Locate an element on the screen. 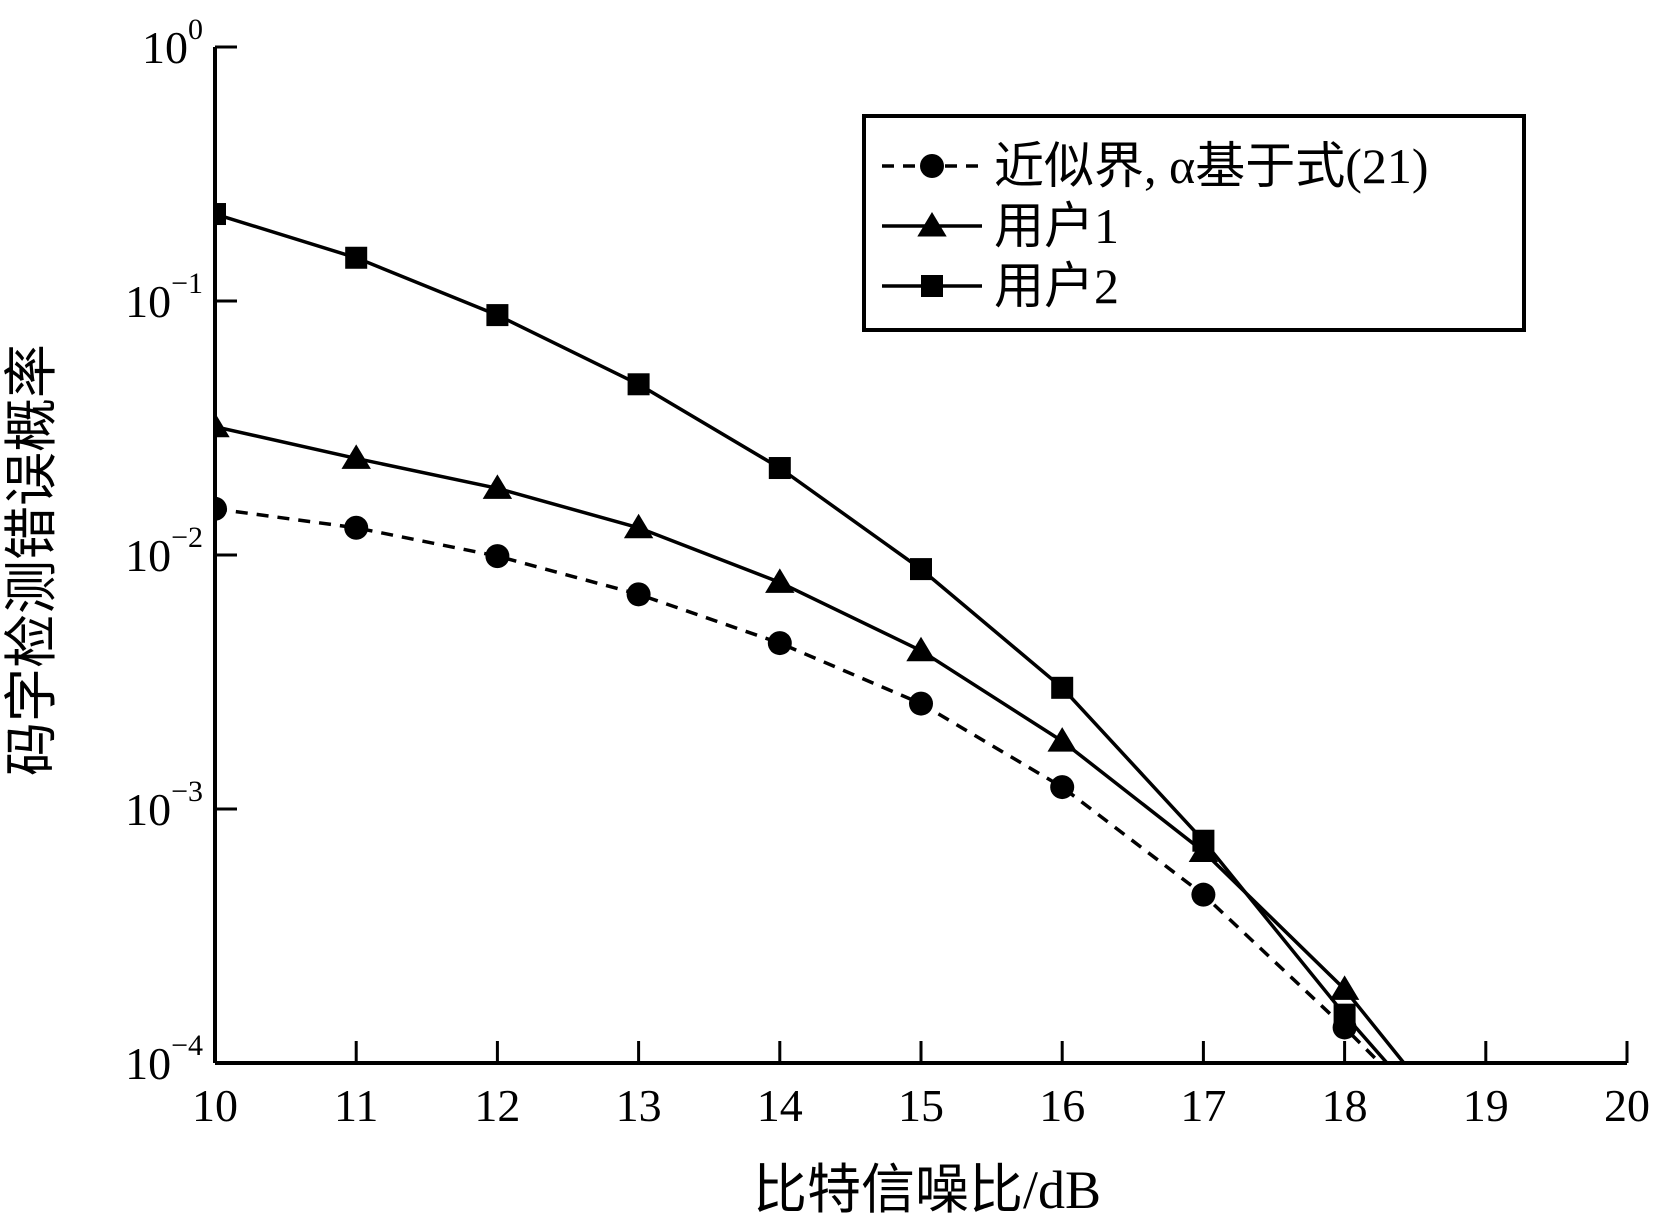 The width and height of the screenshot is (1663, 1228). x-tick-label: 15 is located at coordinates (921, 1105).